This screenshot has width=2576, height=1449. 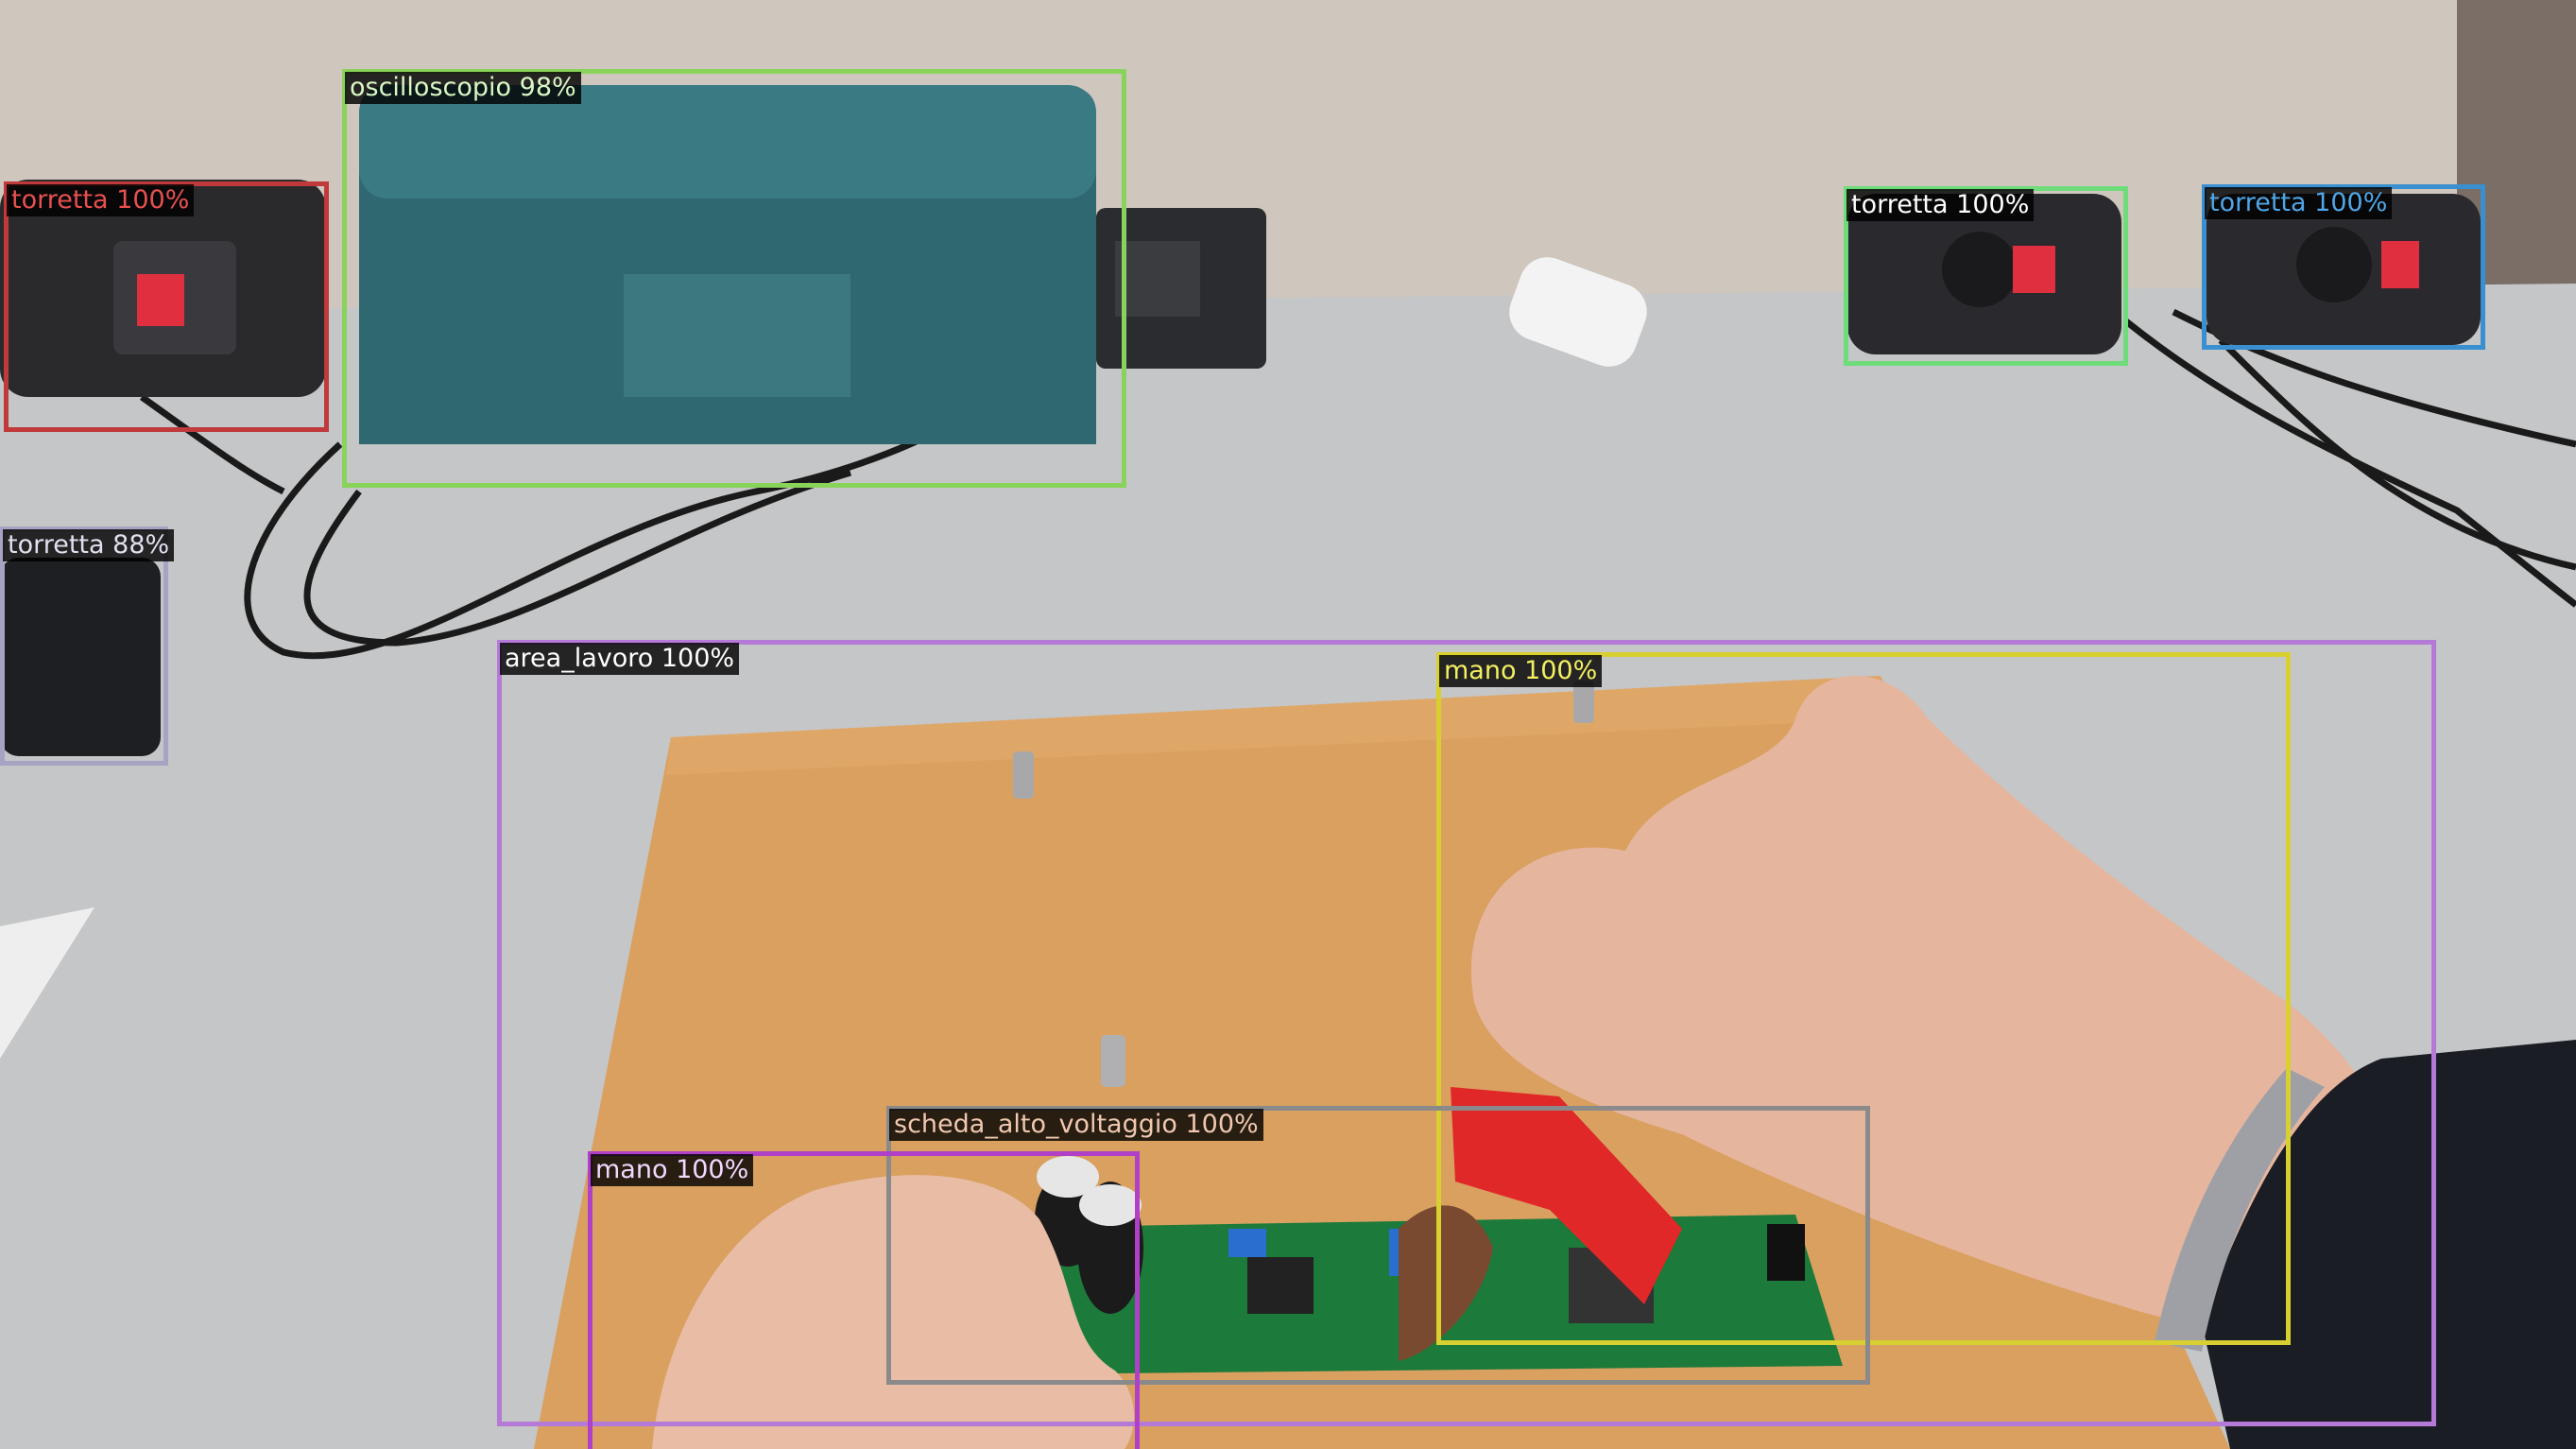 I want to click on oscilloscope, so click(x=812, y=264).